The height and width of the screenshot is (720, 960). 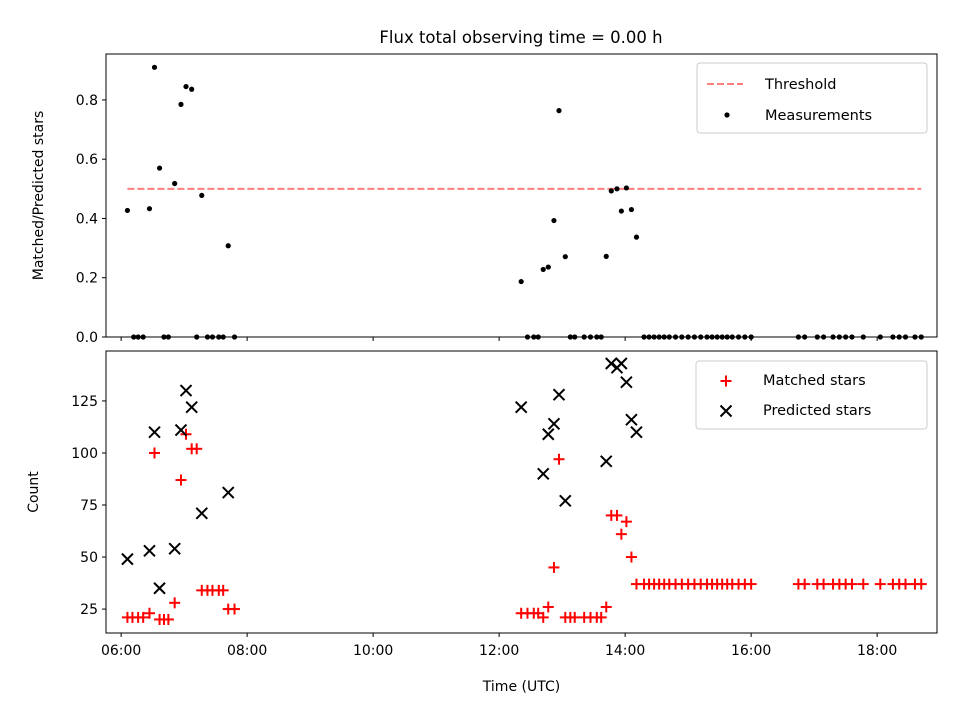 I want to click on ratio-y-axis-label: Matched/Predicted stars, so click(x=39, y=196).